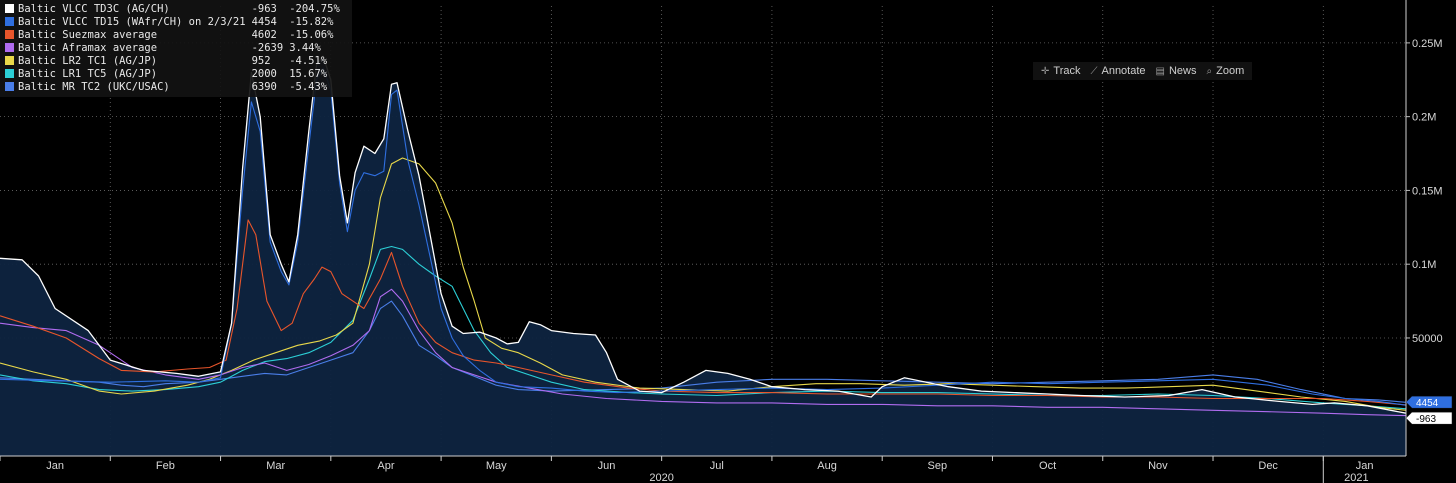 This screenshot has width=1456, height=483. I want to click on x-tick-label: Aug, so click(827, 466).